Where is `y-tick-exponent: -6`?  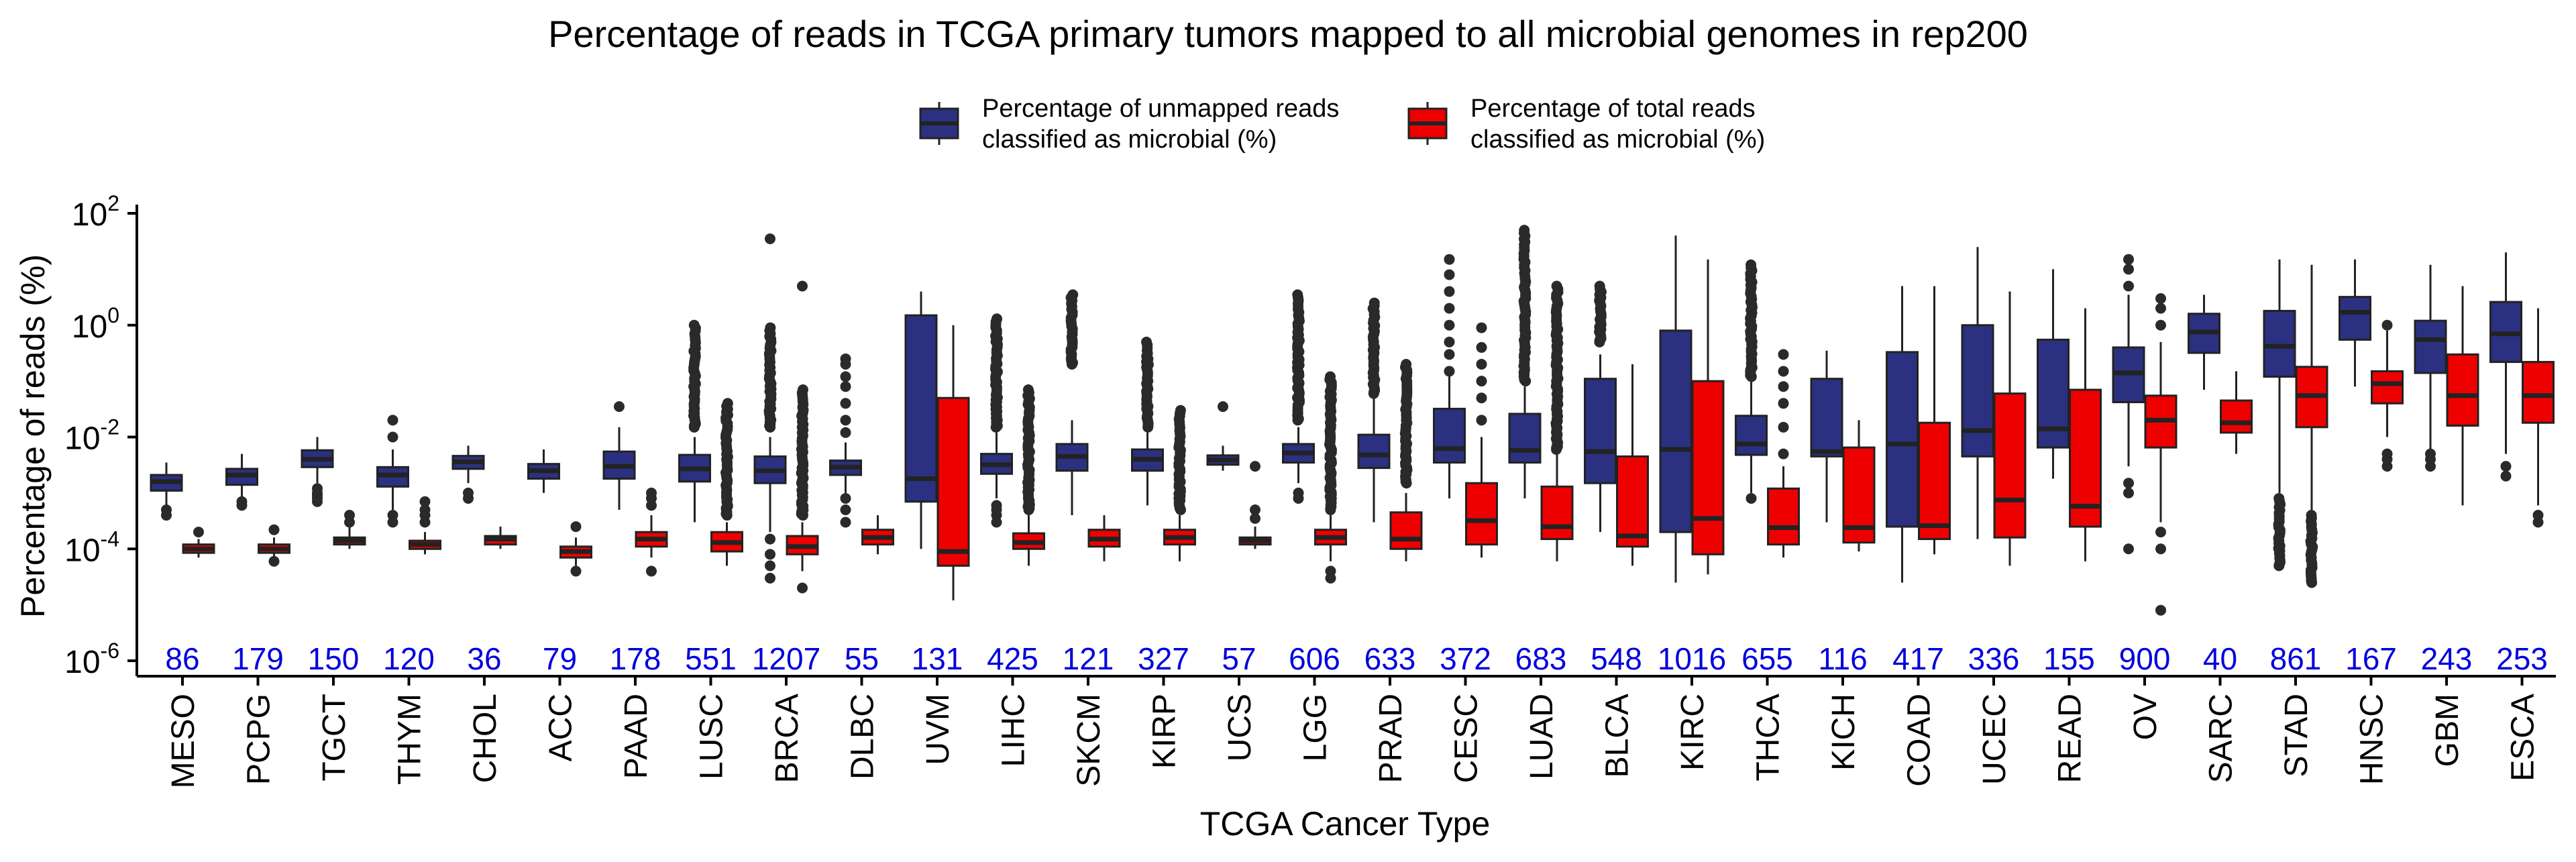
y-tick-exponent: -6 is located at coordinates (110, 651).